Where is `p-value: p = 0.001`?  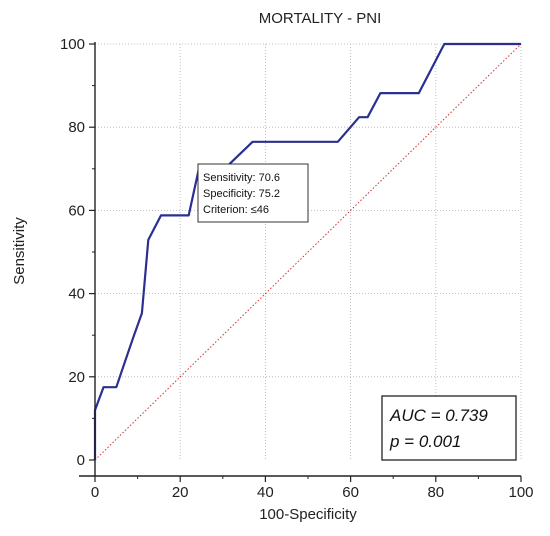
p-value: p = 0.001 is located at coordinates (425, 441).